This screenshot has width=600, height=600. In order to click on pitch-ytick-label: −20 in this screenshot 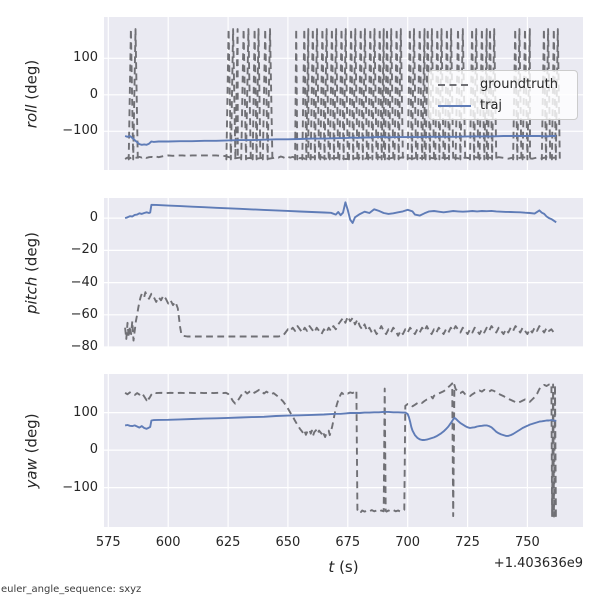, I will do `click(84, 250)`.